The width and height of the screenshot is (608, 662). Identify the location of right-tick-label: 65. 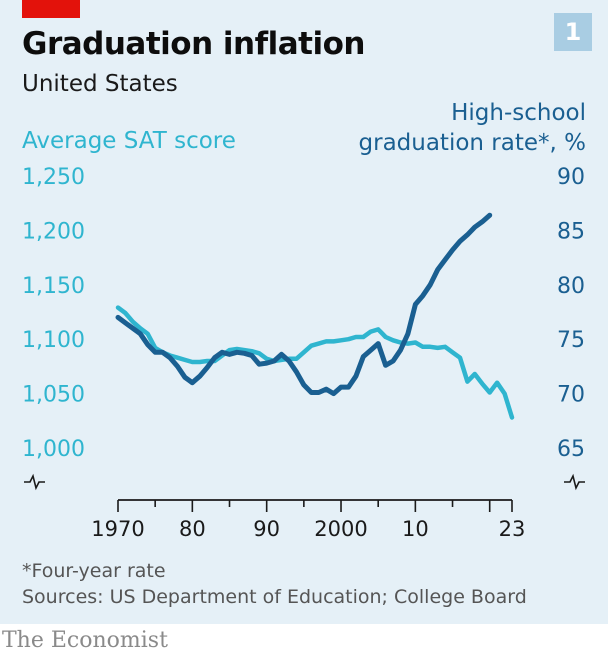
(571, 449).